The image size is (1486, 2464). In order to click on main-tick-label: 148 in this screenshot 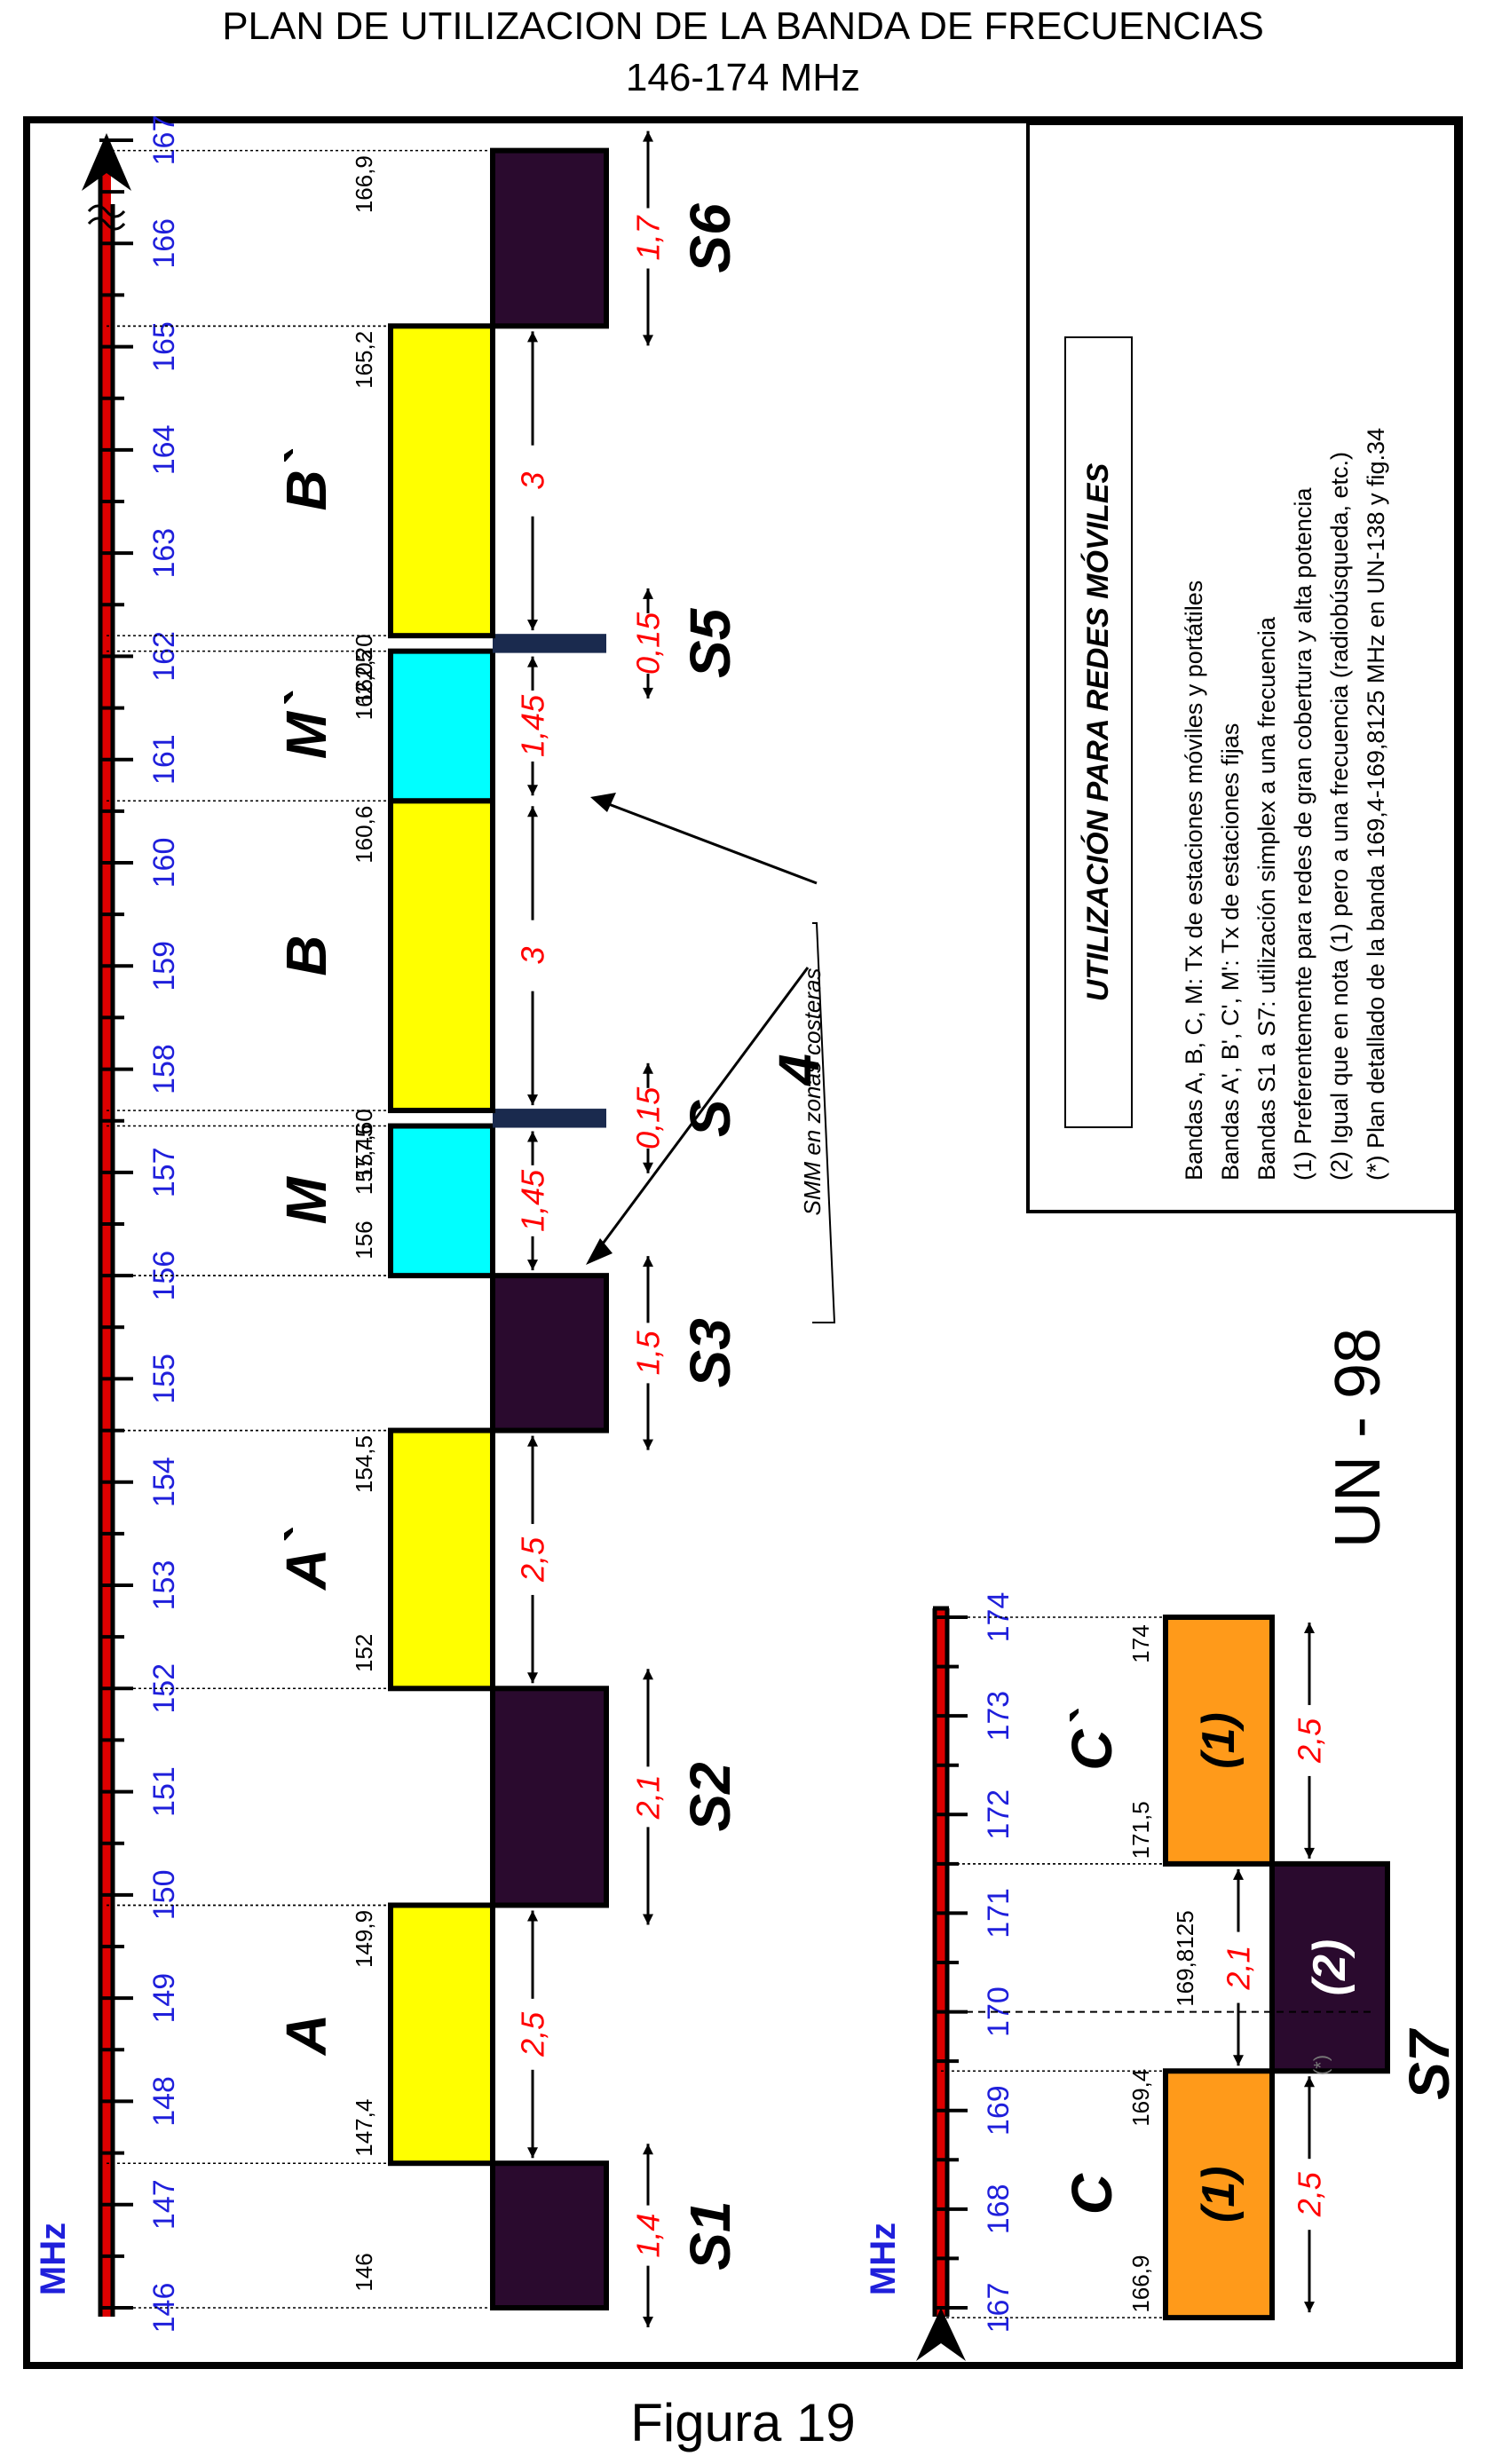, I will do `click(164, 2101)`.